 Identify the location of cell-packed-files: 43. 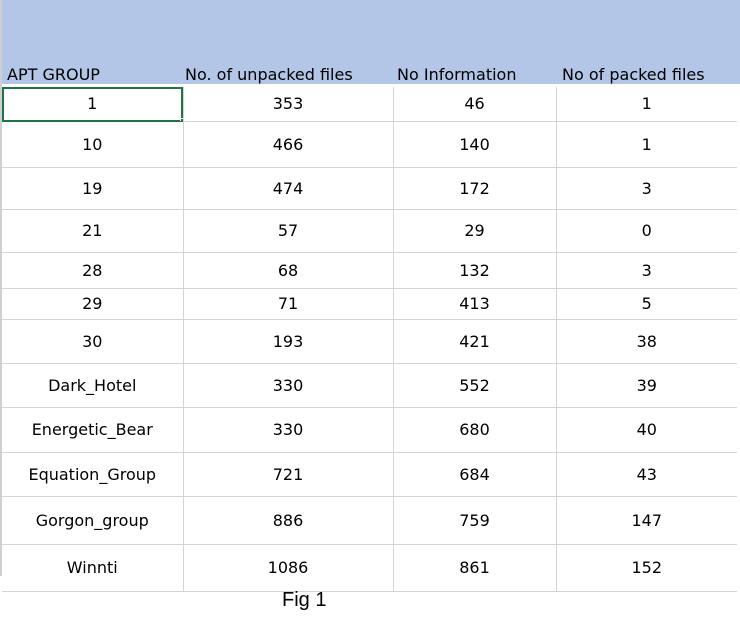
(646, 474).